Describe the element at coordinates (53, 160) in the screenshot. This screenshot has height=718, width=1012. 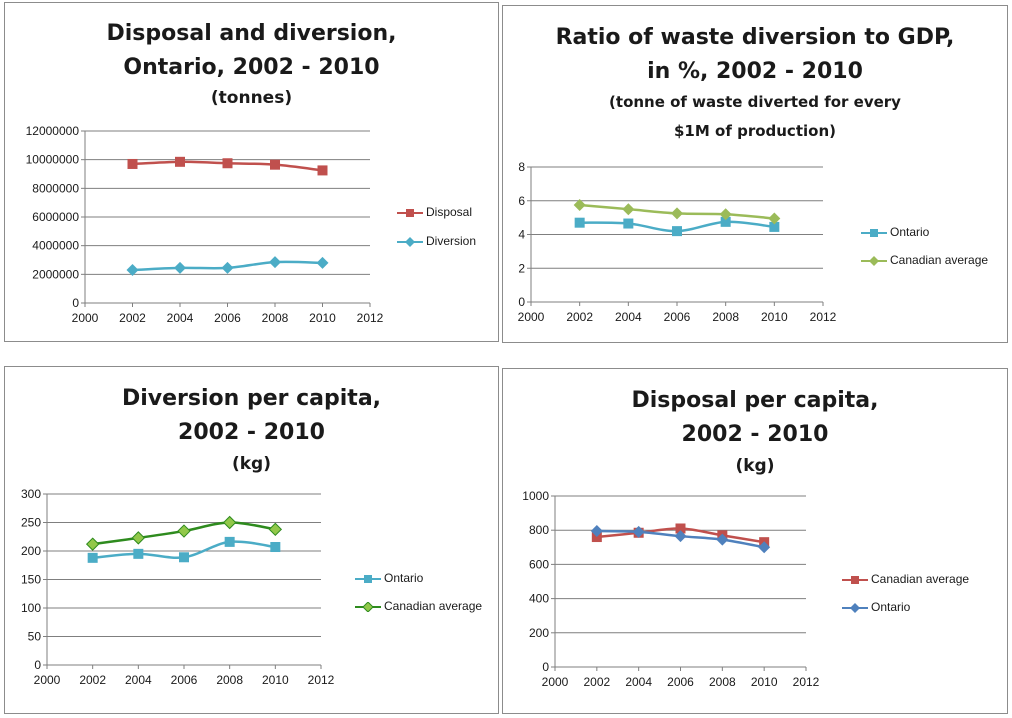
I see `y-tick-label: 10000000` at that location.